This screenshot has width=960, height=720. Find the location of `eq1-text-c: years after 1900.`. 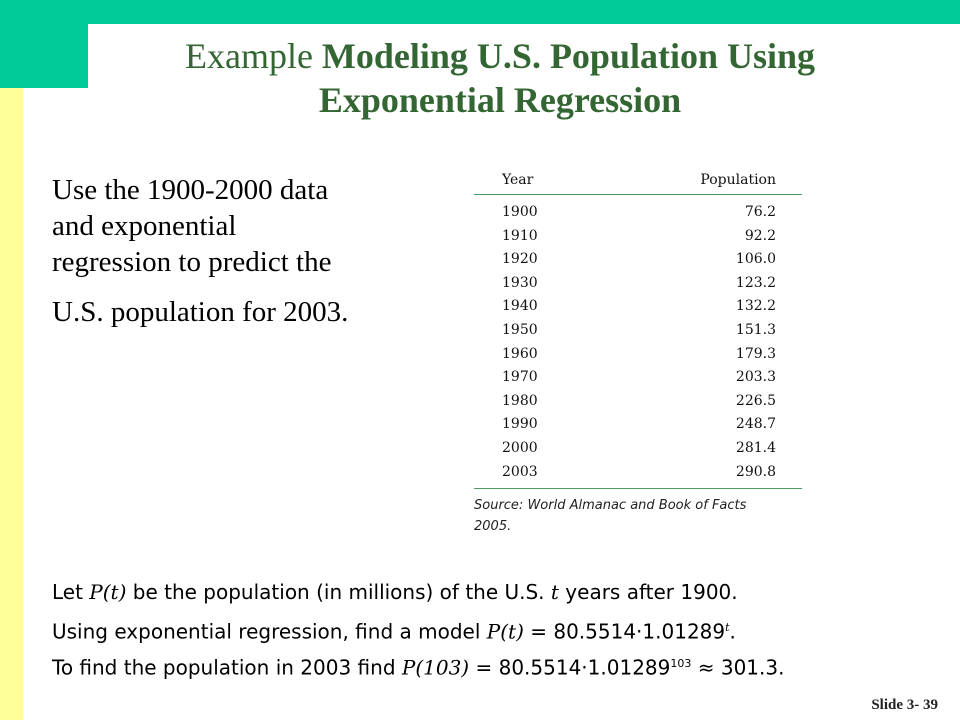

eq1-text-c: years after 1900. is located at coordinates (648, 592).